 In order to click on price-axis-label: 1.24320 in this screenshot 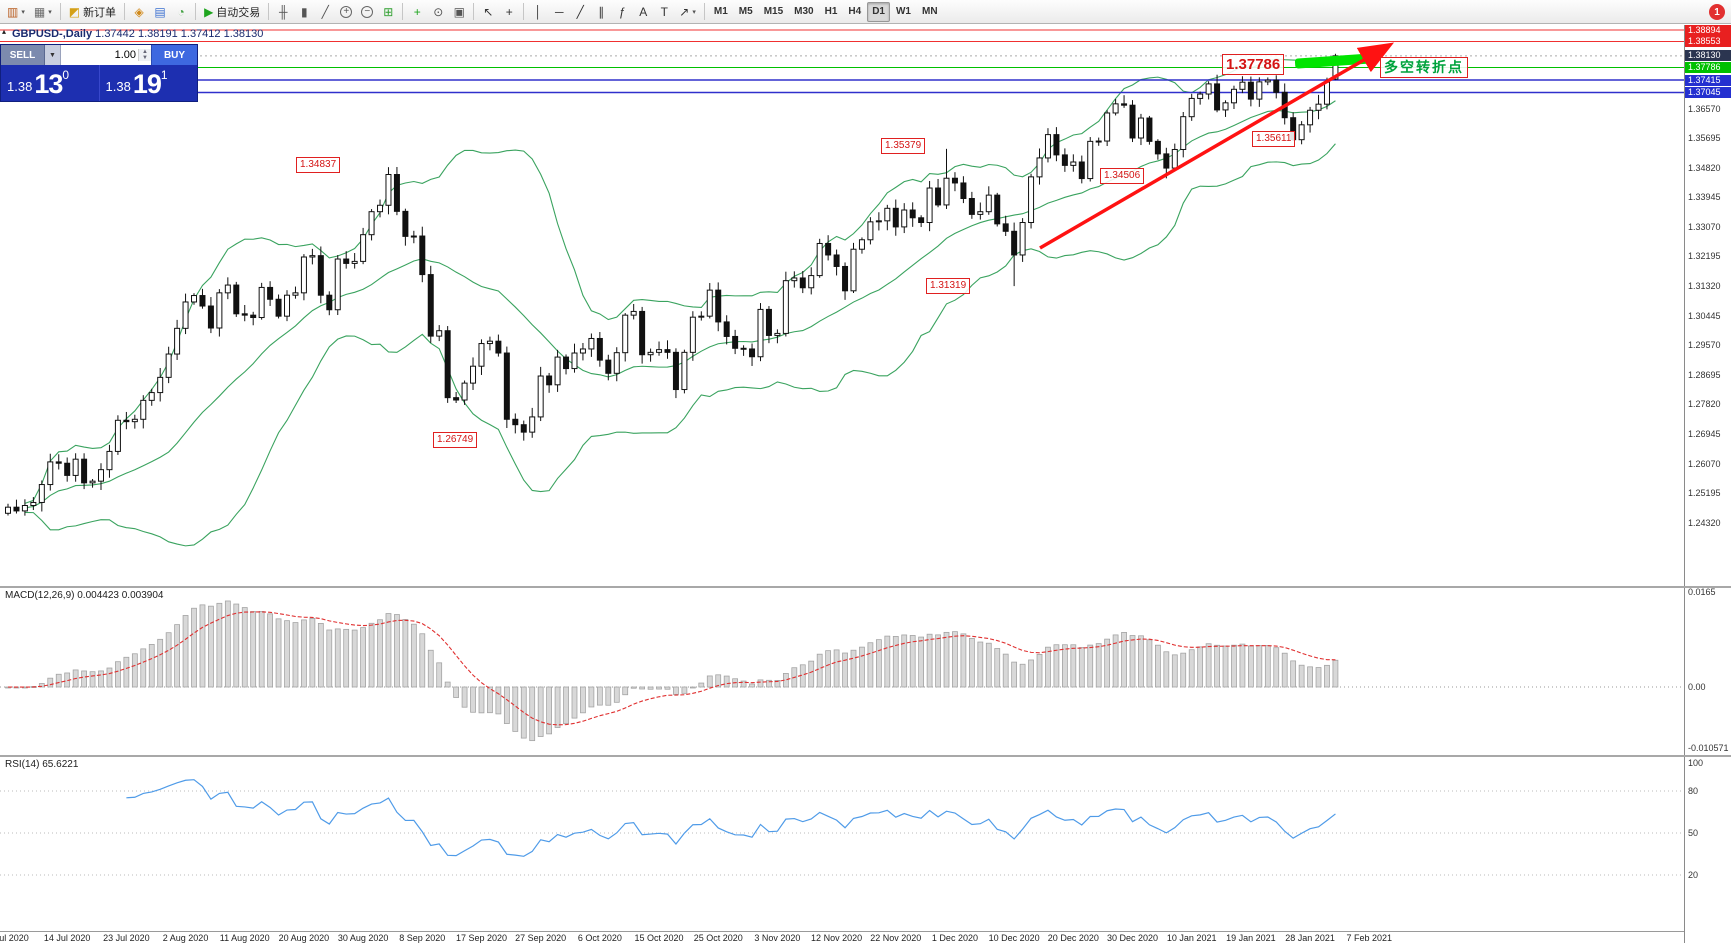, I will do `click(1704, 522)`.